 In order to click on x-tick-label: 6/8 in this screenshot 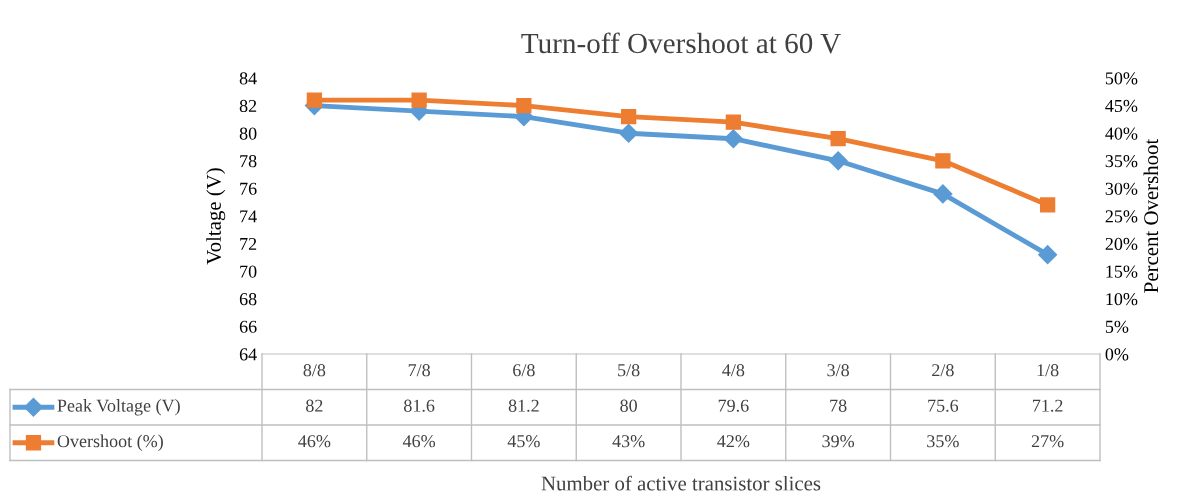, I will do `click(524, 370)`.